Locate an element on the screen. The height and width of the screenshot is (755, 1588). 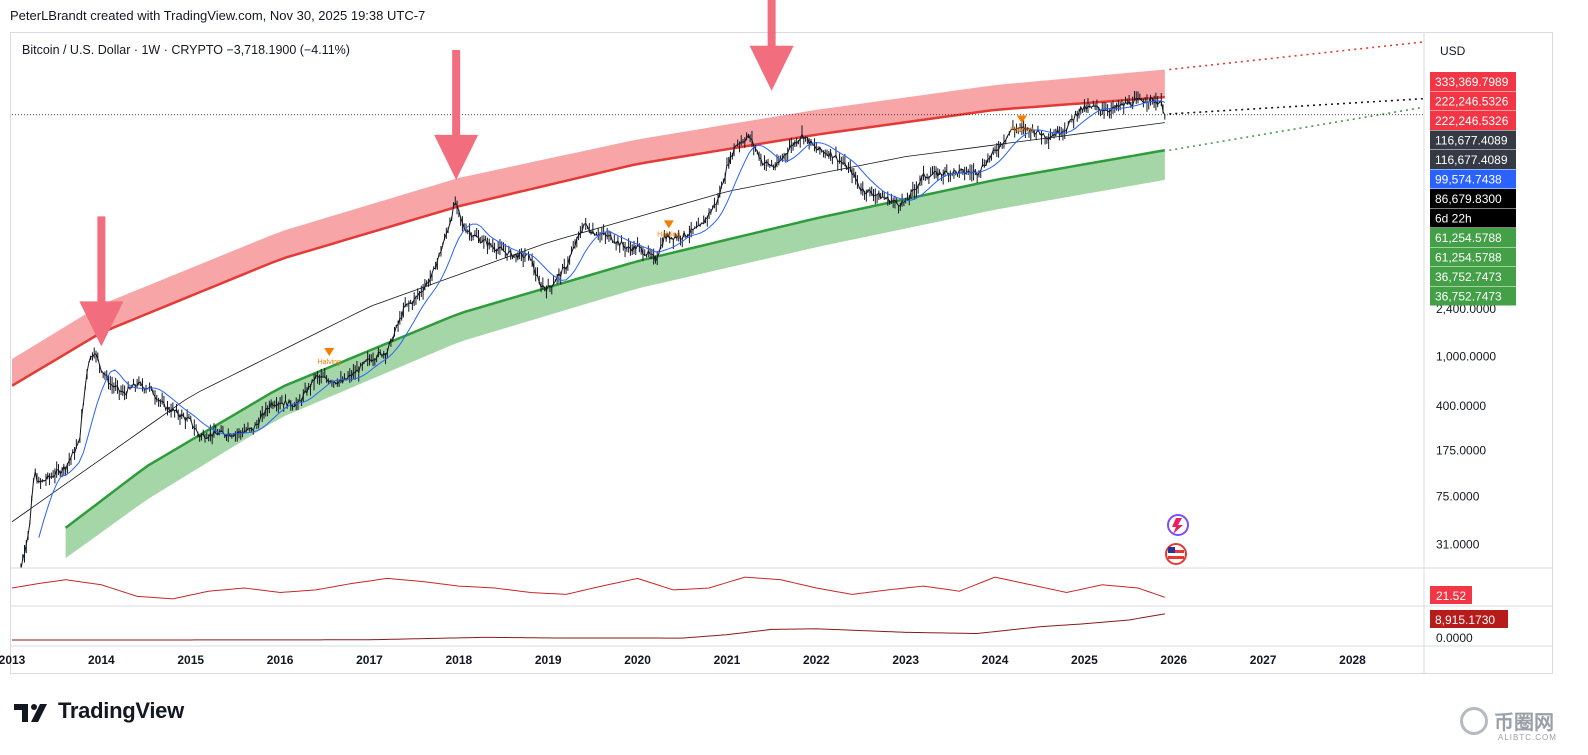
watermark-text: 币圈网 is located at coordinates (1524, 723).